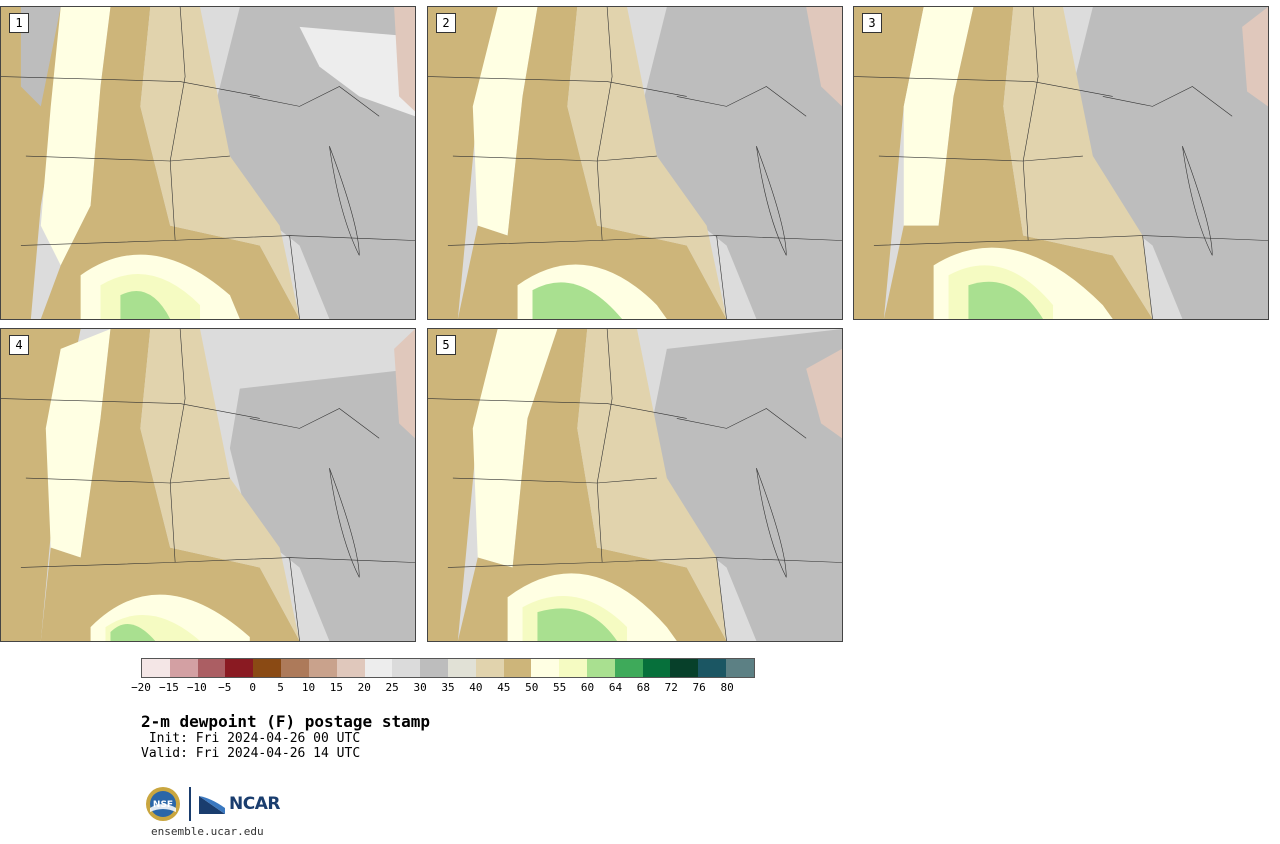 Image resolution: width=1280 pixels, height=844 pixels. I want to click on colorbar-tick-label: −5, so click(225, 687).